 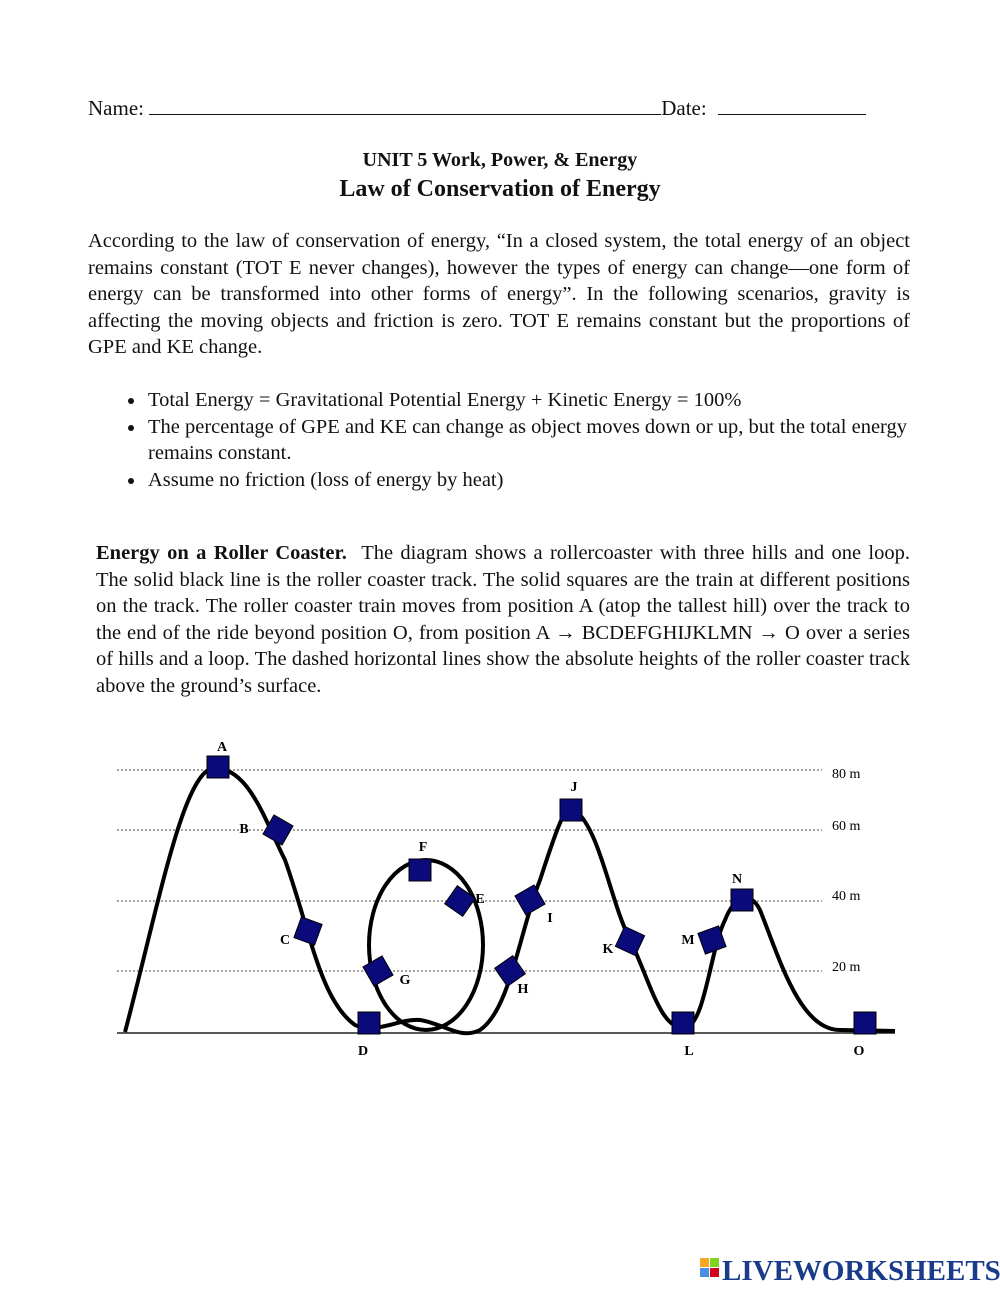 I want to click on logo: LIVEWORKSHEETS, so click(x=850, y=1271).